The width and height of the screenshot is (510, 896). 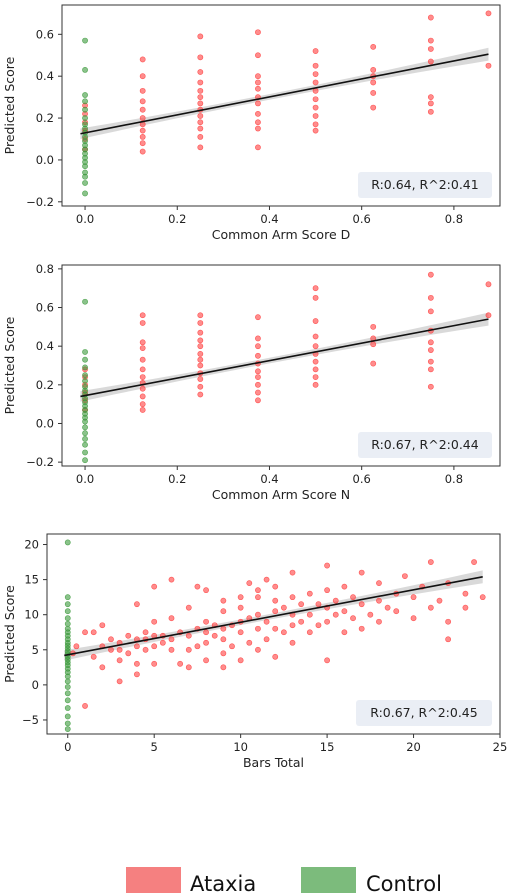 What do you see at coordinates (67, 635) in the screenshot?
I see `series-control` at bounding box center [67, 635].